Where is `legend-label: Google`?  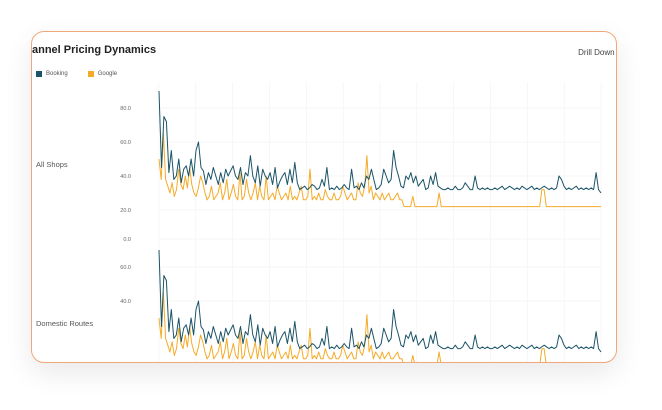
legend-label: Google is located at coordinates (107, 74).